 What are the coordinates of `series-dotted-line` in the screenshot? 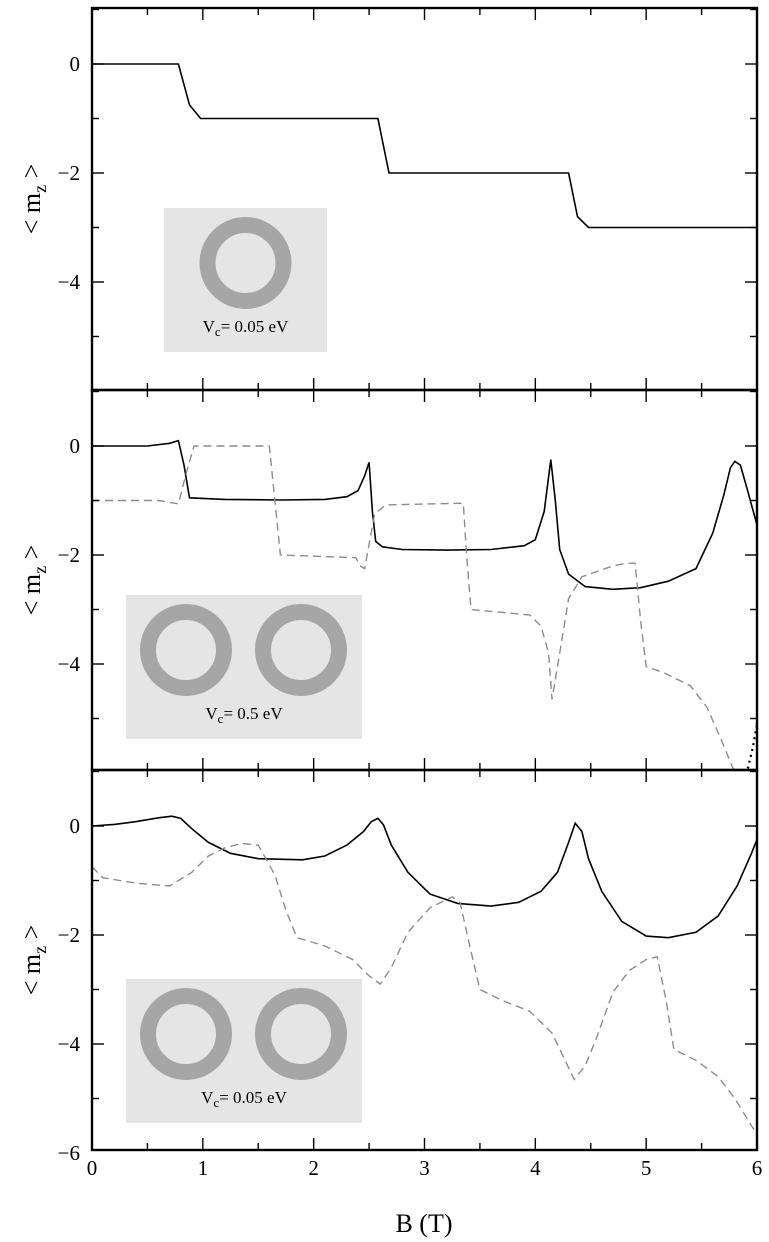 It's located at (750, 746).